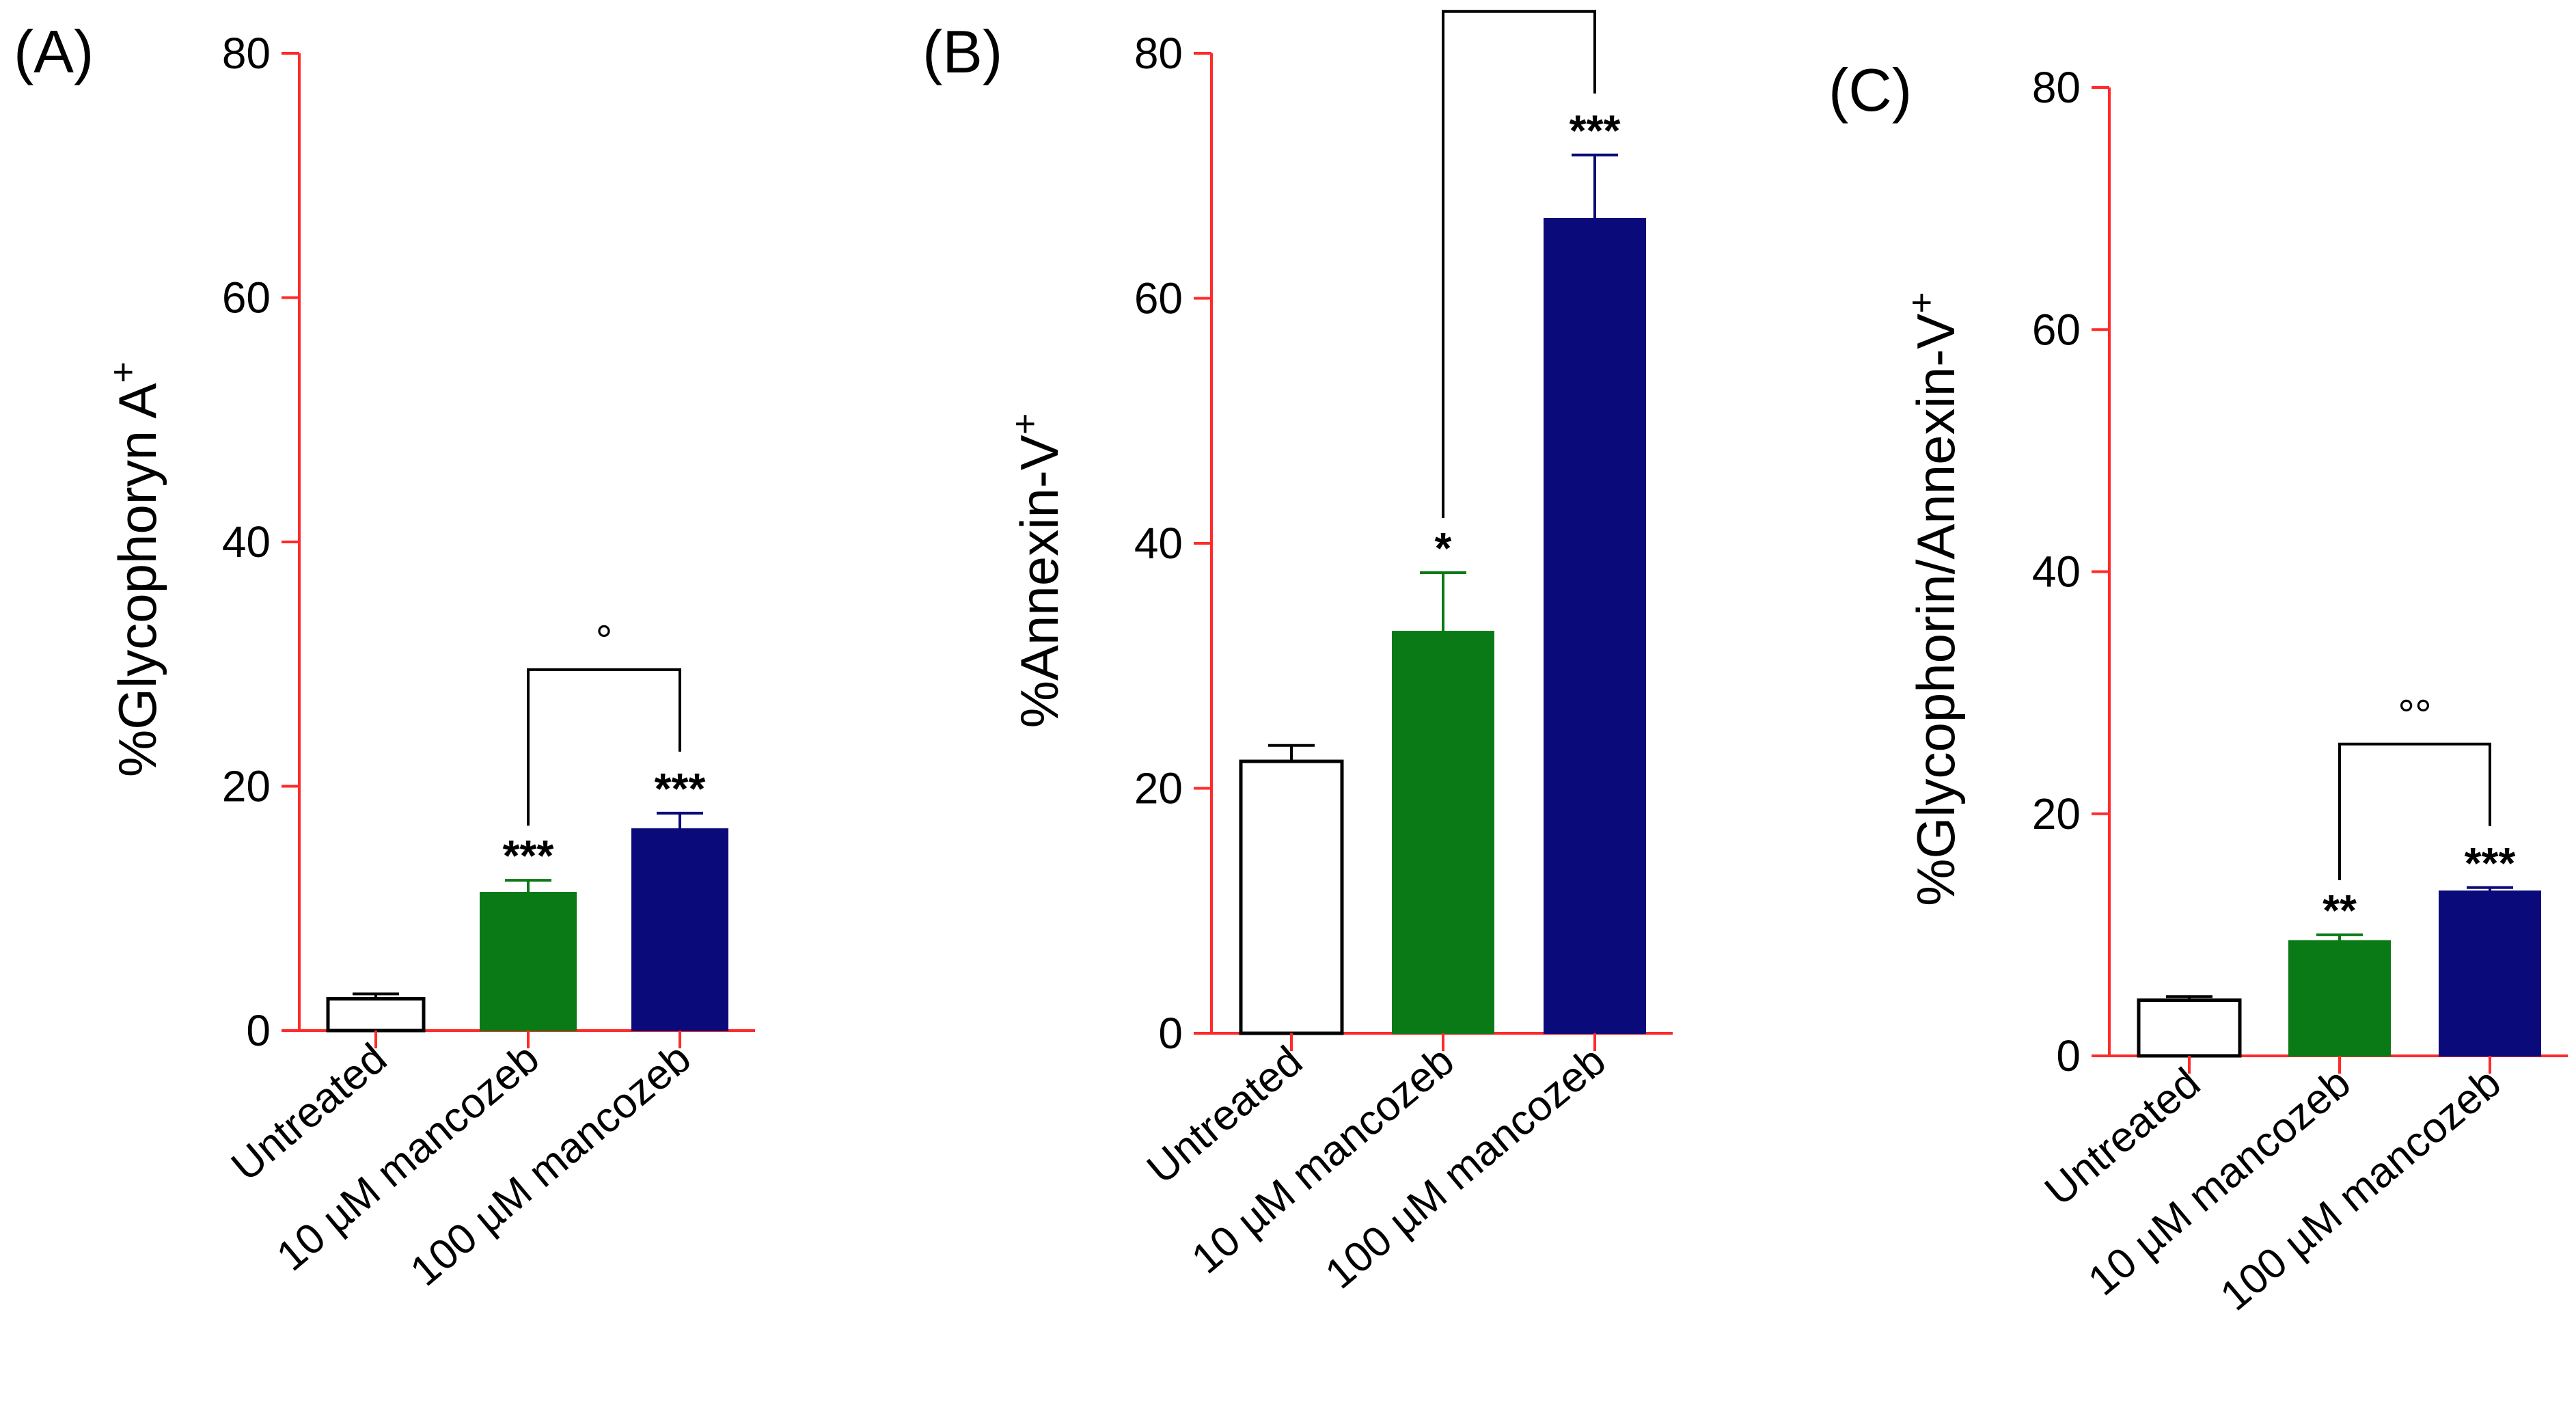 This screenshot has height=1416, width=2576. Describe the element at coordinates (604, 640) in the screenshot. I see `comparison-significance: °` at that location.